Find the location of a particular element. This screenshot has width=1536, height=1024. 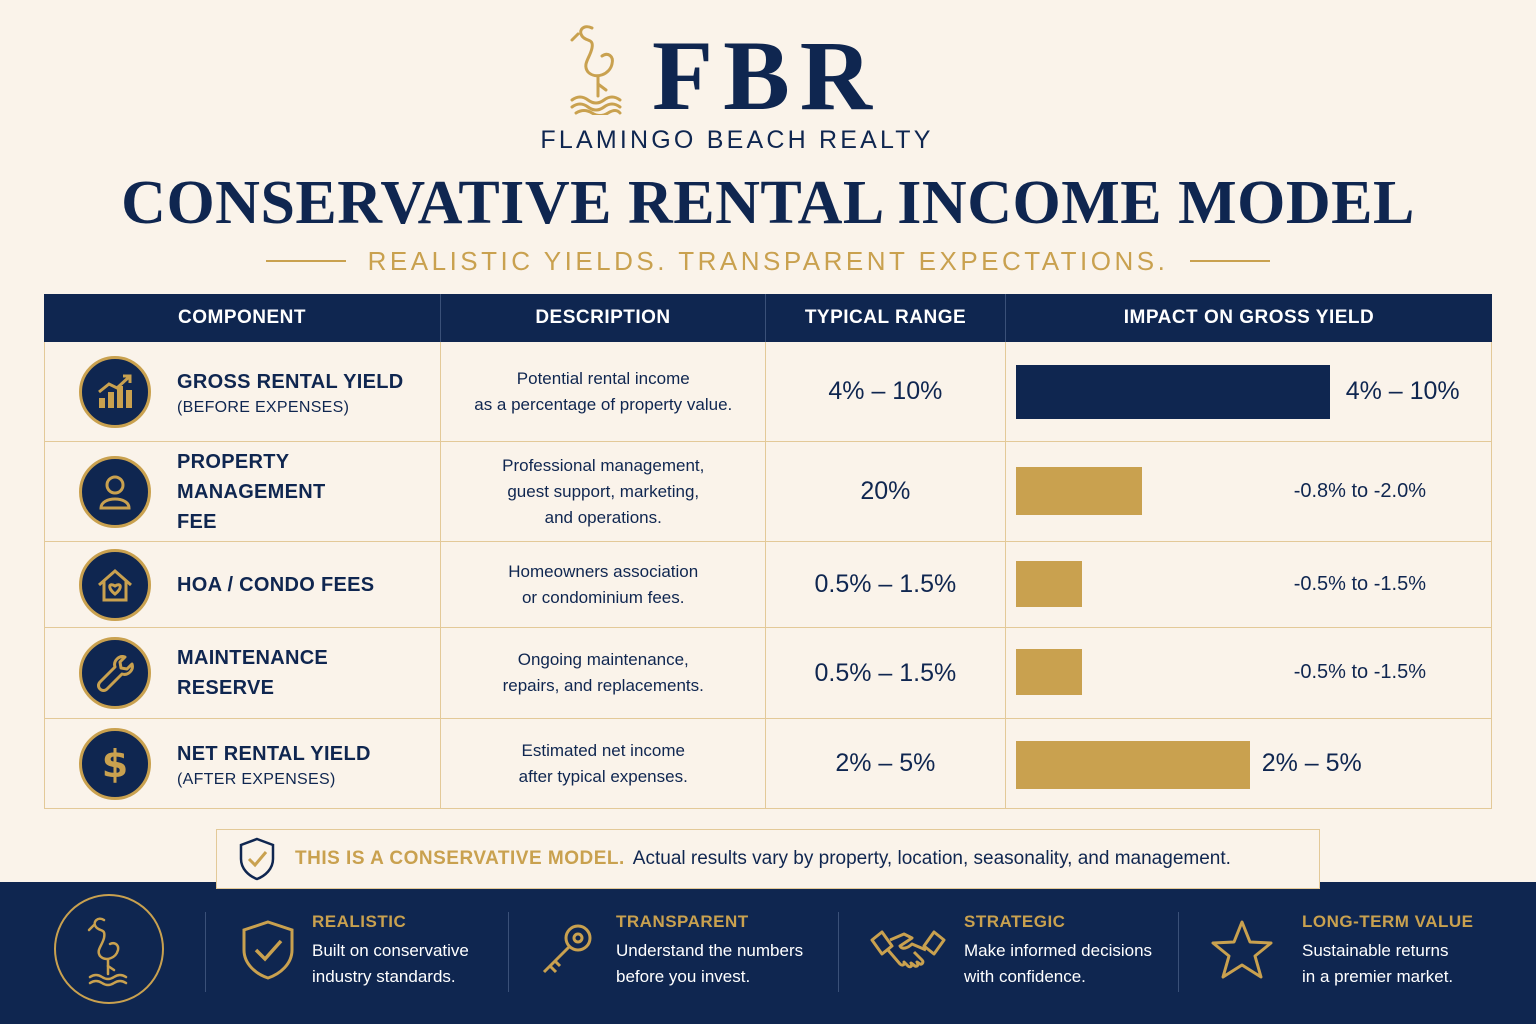

footer-item-text: industry standards. is located at coordinates (384, 976).